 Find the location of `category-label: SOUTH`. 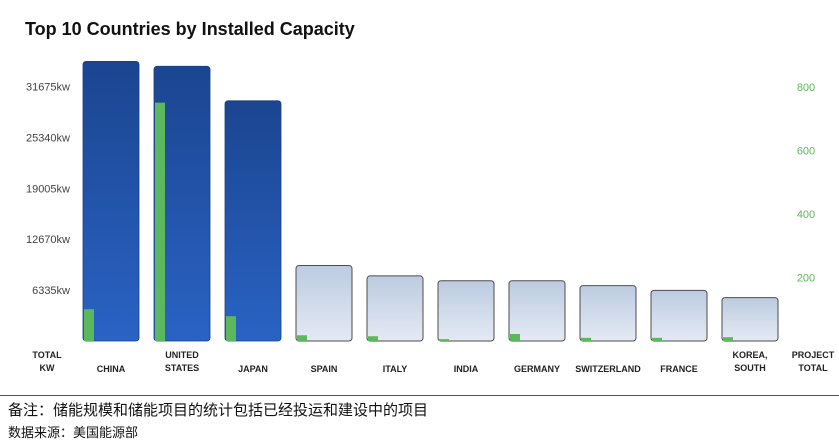

category-label: SOUTH is located at coordinates (750, 368).